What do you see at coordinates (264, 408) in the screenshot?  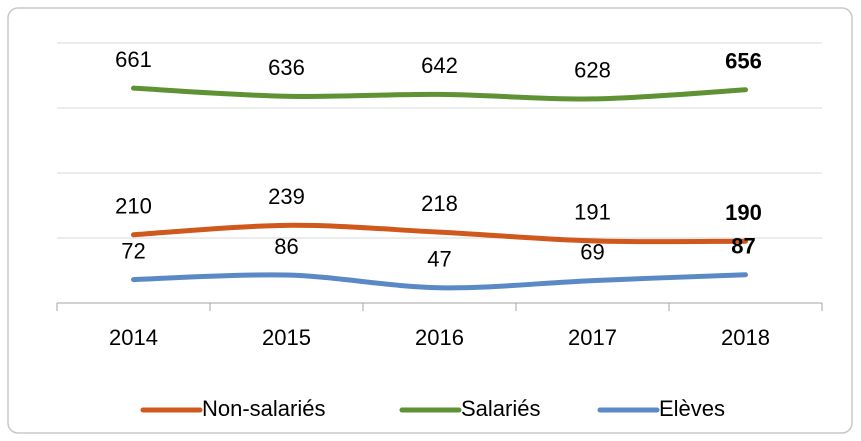 I see `legend-label: Non-salariés` at bounding box center [264, 408].